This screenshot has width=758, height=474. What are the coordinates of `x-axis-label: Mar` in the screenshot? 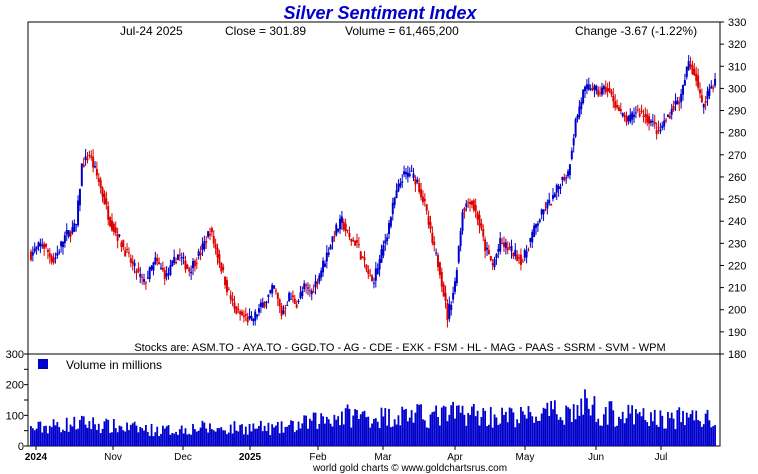 It's located at (383, 457).